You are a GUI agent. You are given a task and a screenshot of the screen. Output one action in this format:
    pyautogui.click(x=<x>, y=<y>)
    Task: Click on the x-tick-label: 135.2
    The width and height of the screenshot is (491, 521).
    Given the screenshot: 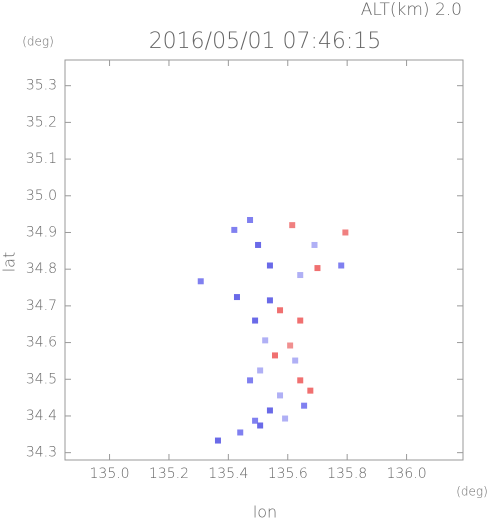 What is the action you would take?
    pyautogui.click(x=169, y=474)
    